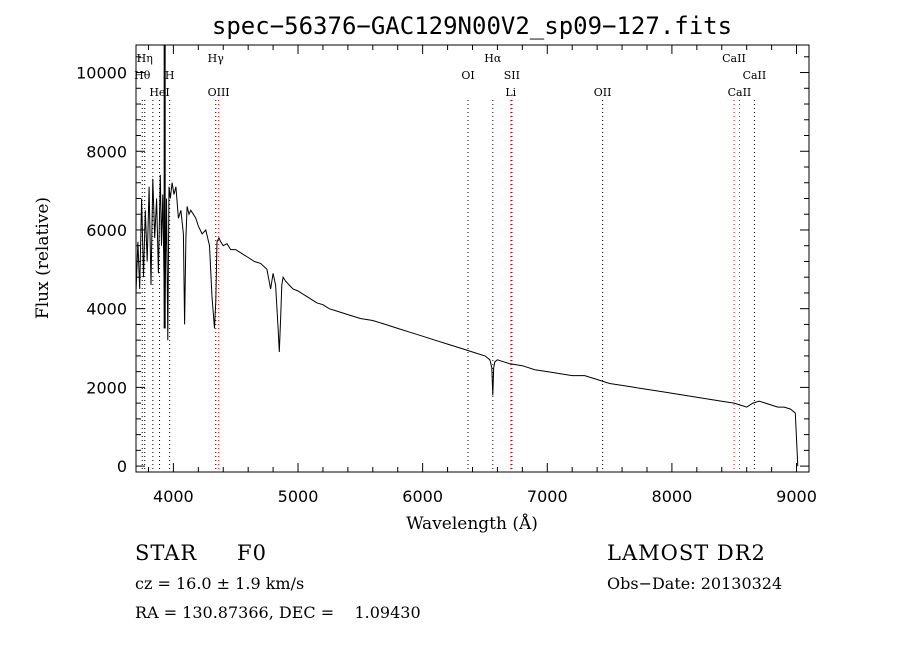  What do you see at coordinates (106, 309) in the screenshot?
I see `y-tick-label-4000: 4000` at bounding box center [106, 309].